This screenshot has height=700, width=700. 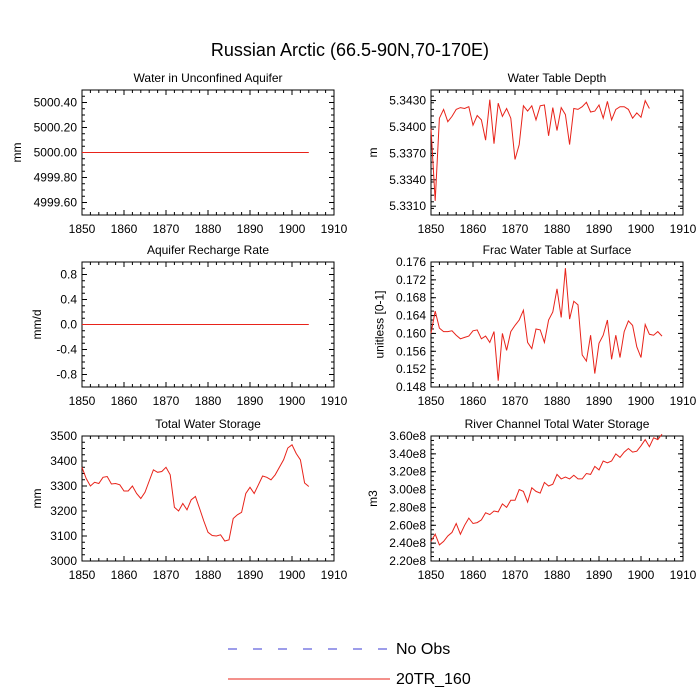 I want to click on y-tick-label: 4999.80, so click(x=56, y=178).